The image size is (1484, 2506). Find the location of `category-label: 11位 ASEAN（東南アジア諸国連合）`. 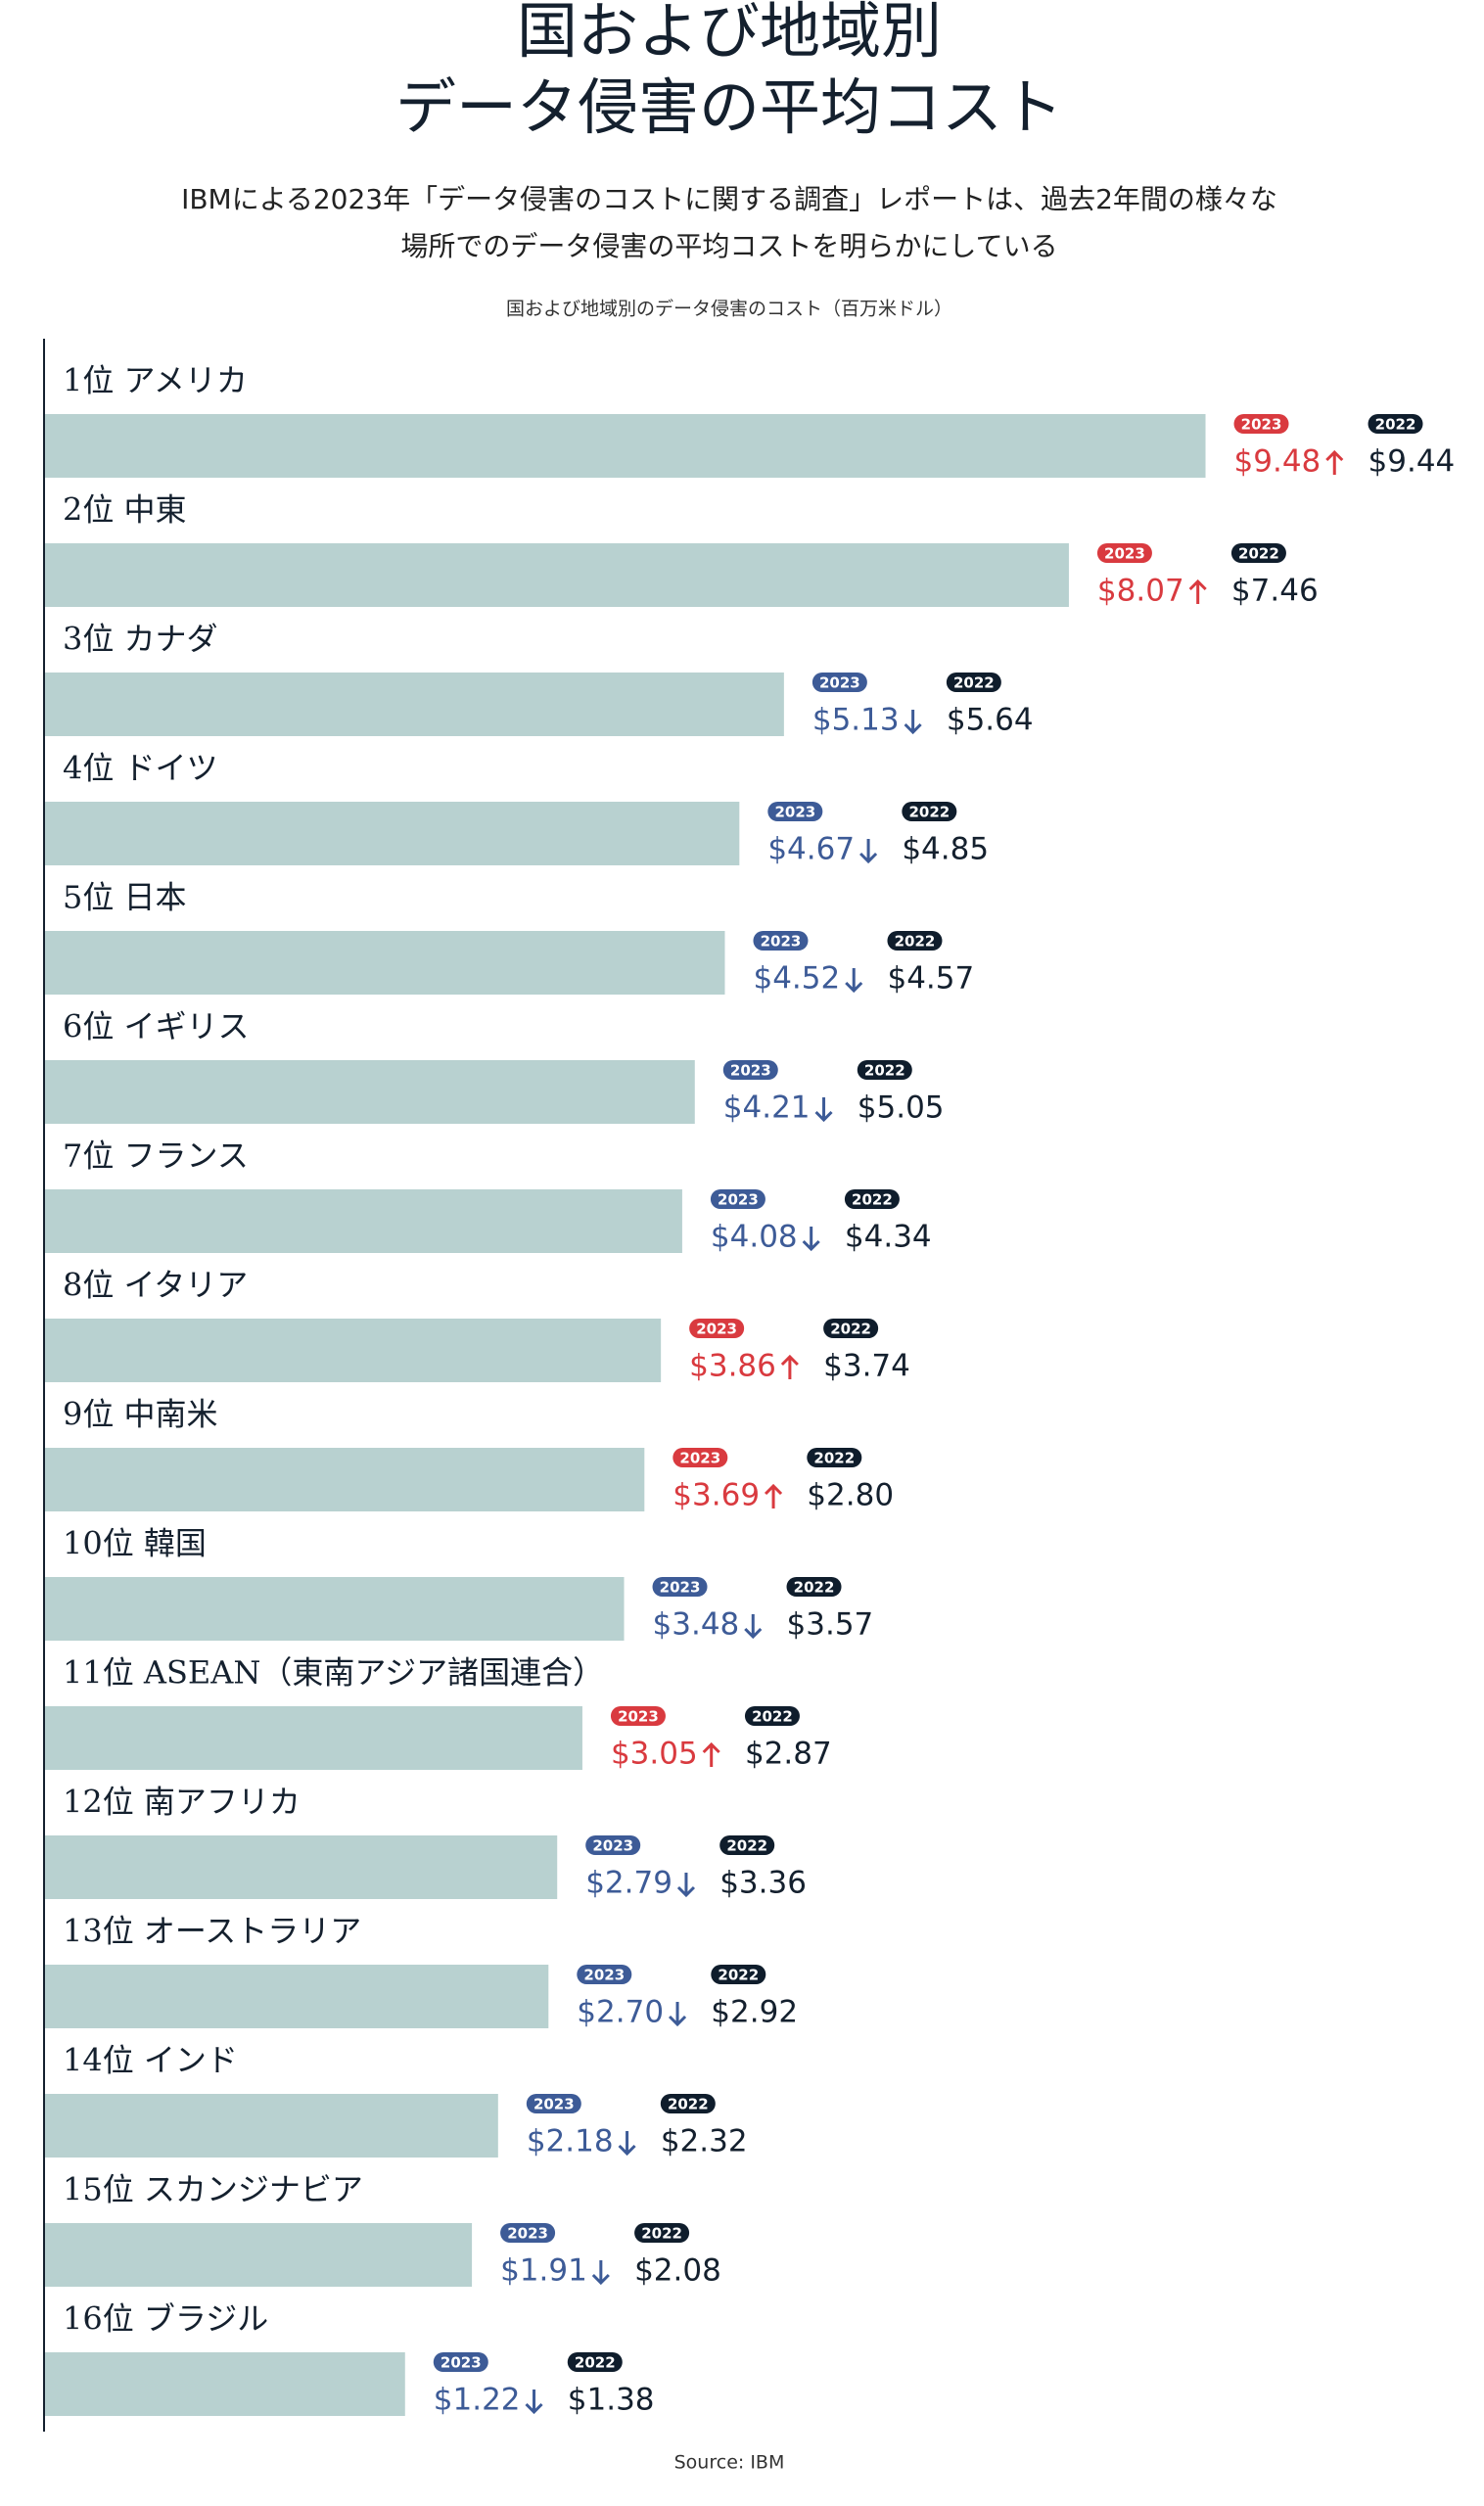

category-label: 11位 ASEAN（東南アジア諸国連合） is located at coordinates (333, 1673).